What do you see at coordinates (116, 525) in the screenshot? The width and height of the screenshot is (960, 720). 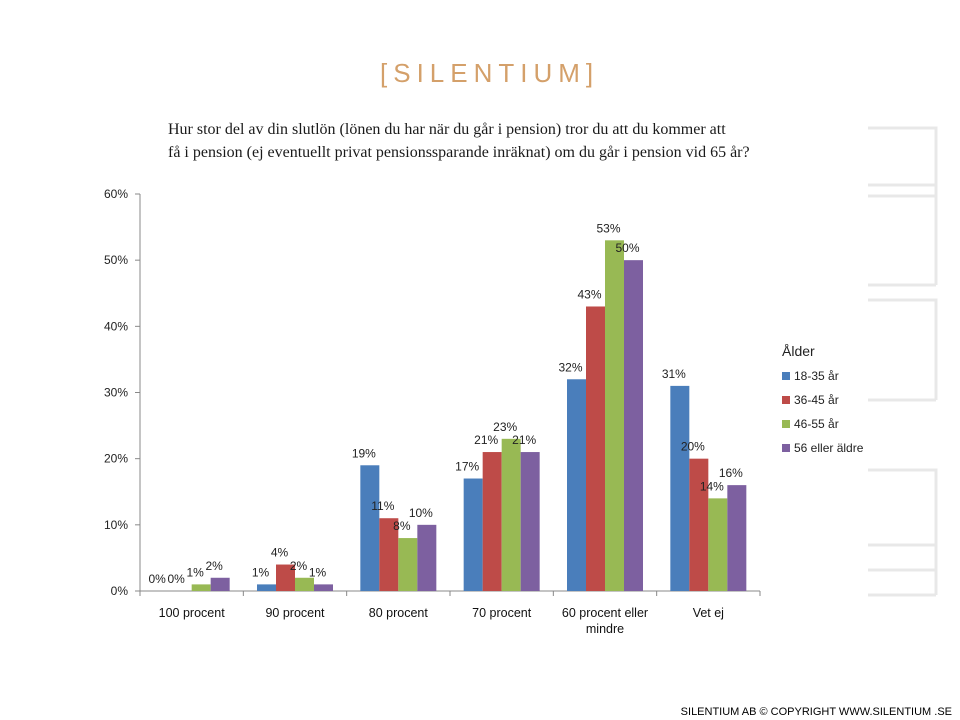 I see `y-tick-label: 10%` at bounding box center [116, 525].